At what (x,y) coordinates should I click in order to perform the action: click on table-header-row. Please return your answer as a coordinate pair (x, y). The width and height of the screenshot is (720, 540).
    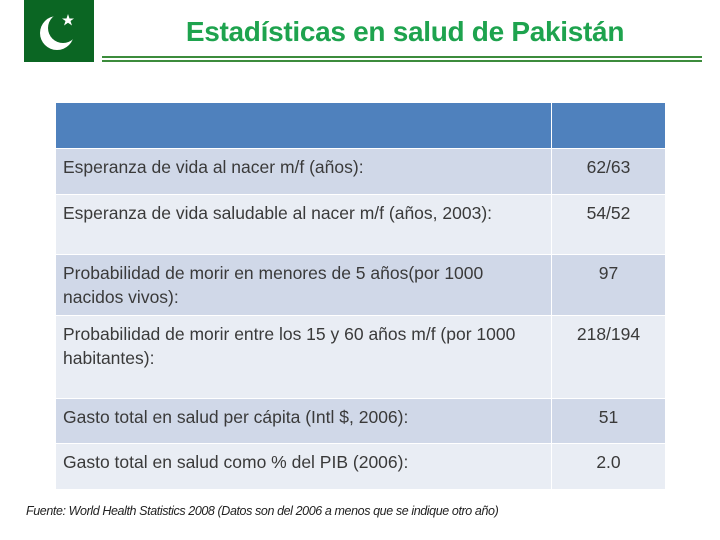
    Looking at the image, I should click on (360, 125).